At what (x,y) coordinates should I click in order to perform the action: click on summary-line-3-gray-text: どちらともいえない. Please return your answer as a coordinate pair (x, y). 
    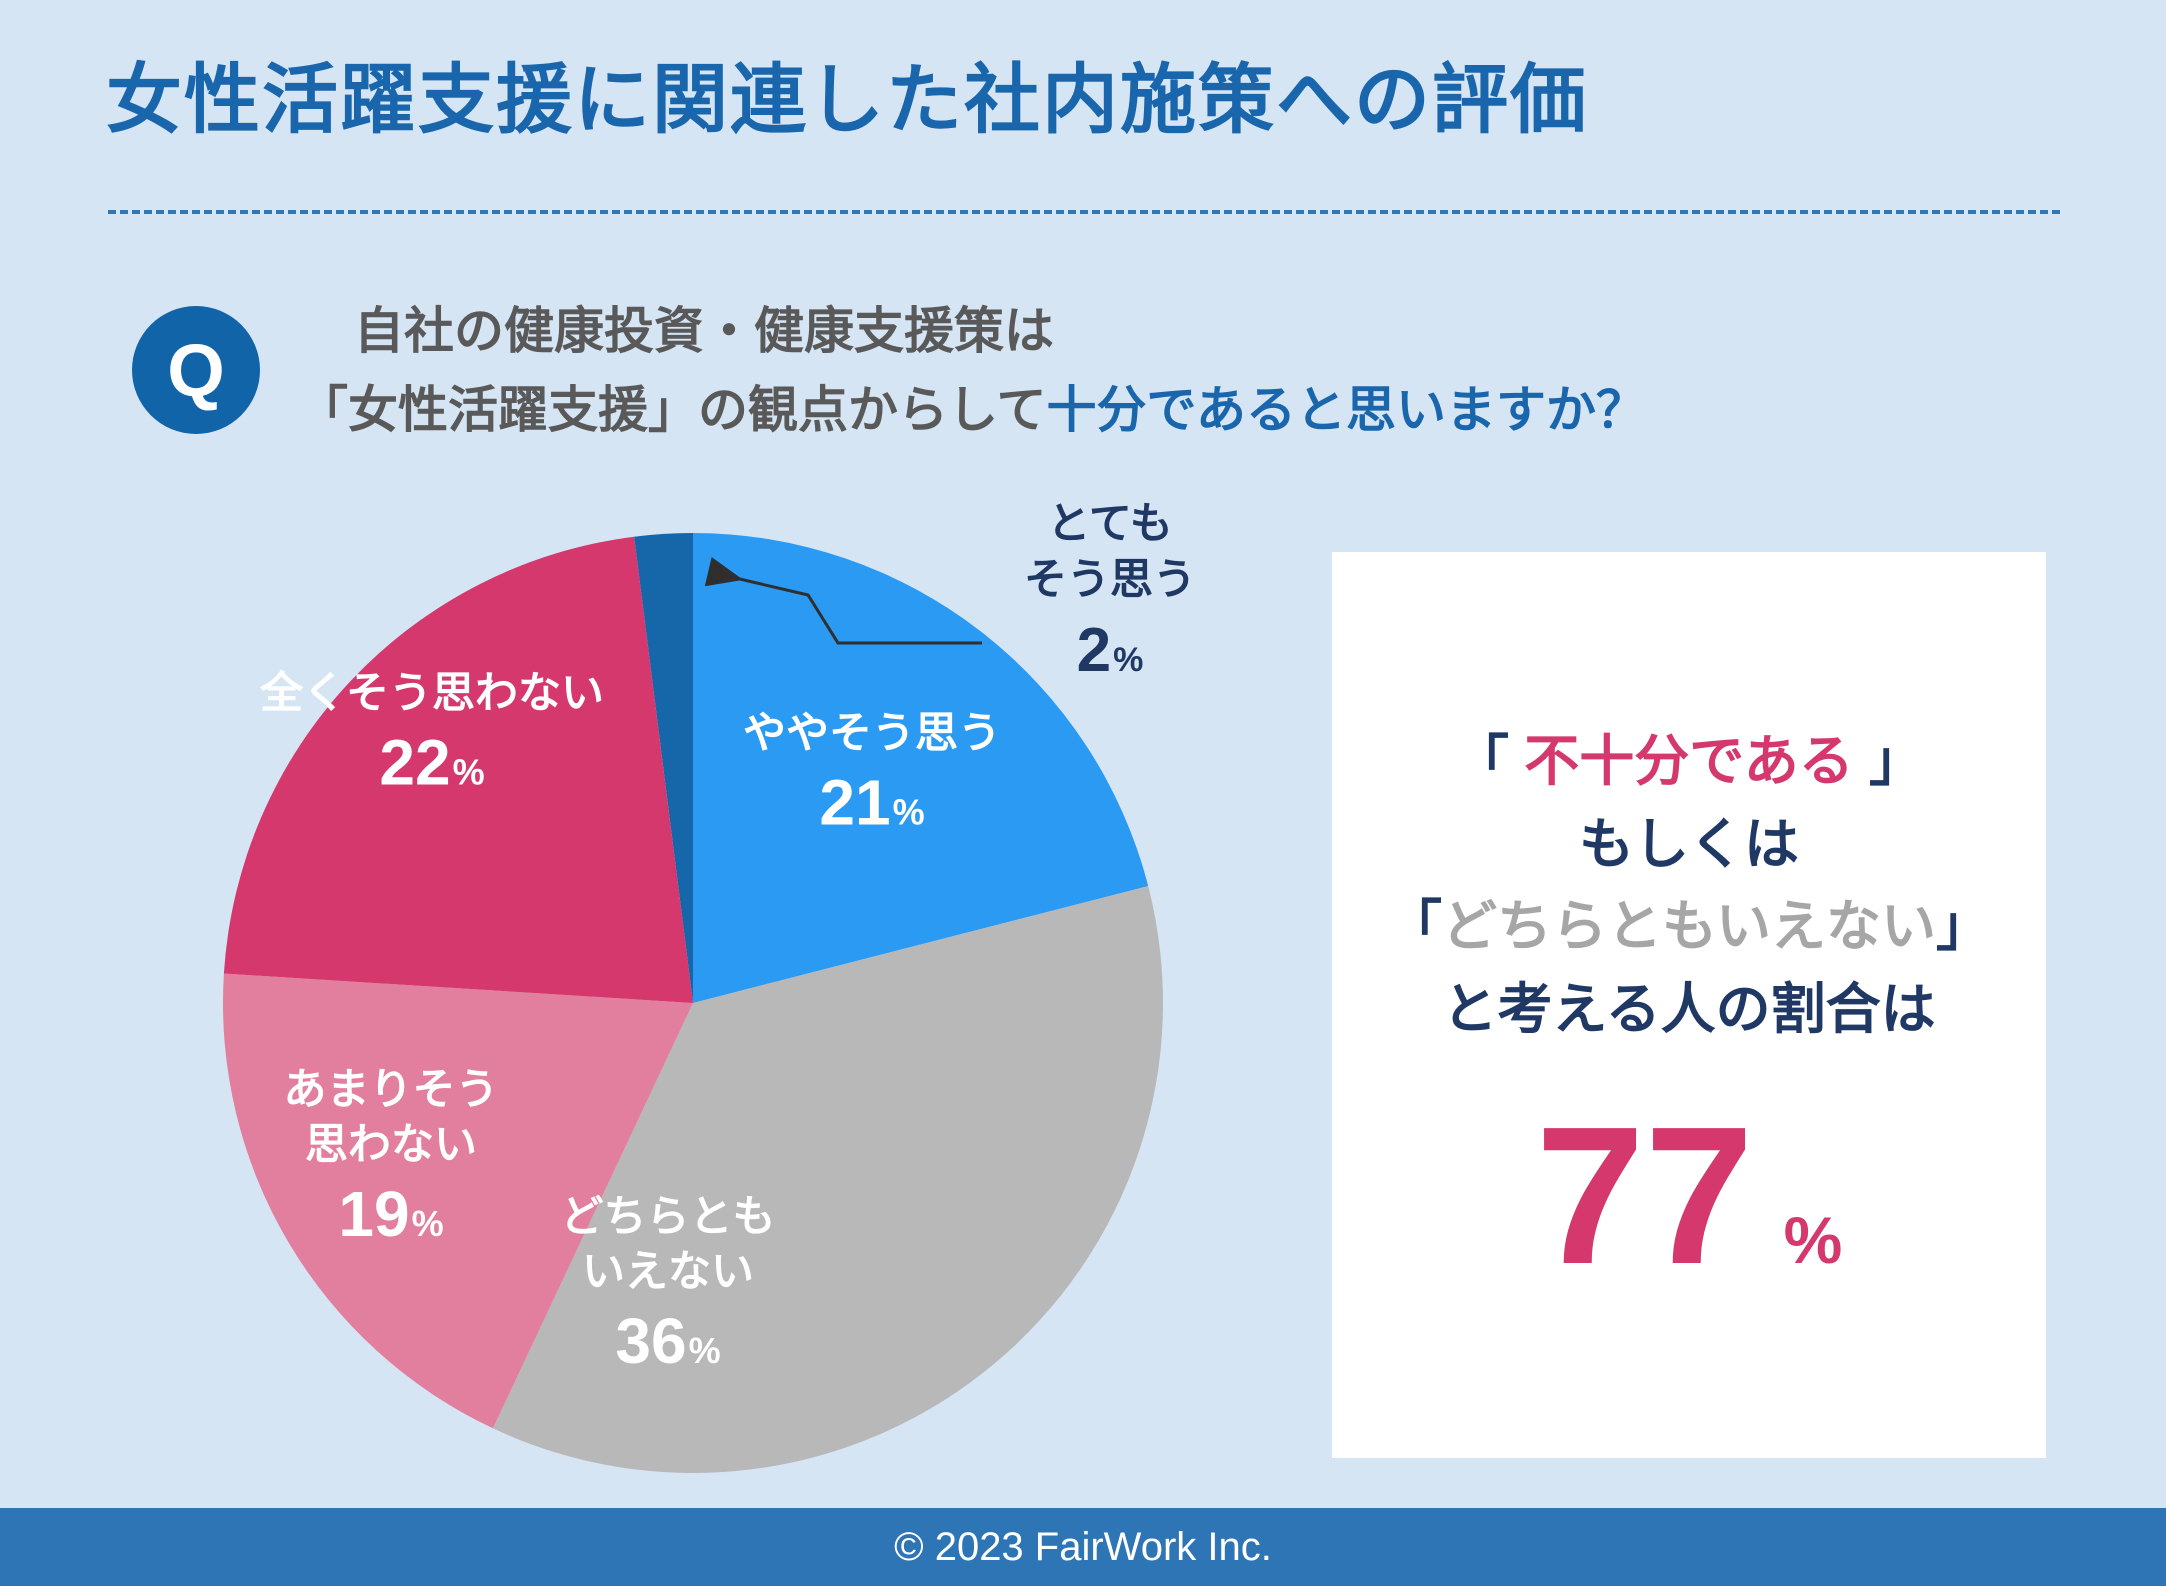
    Looking at the image, I should click on (1689, 926).